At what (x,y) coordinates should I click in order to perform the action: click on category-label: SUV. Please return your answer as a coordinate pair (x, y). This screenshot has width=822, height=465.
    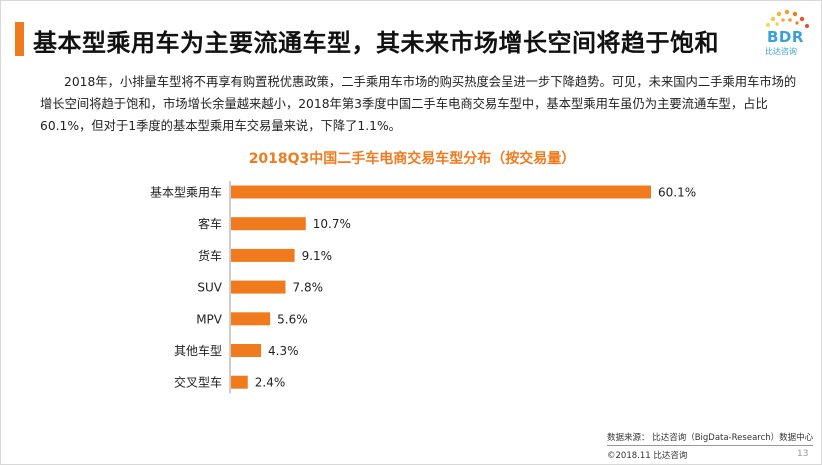
    Looking at the image, I should click on (209, 288).